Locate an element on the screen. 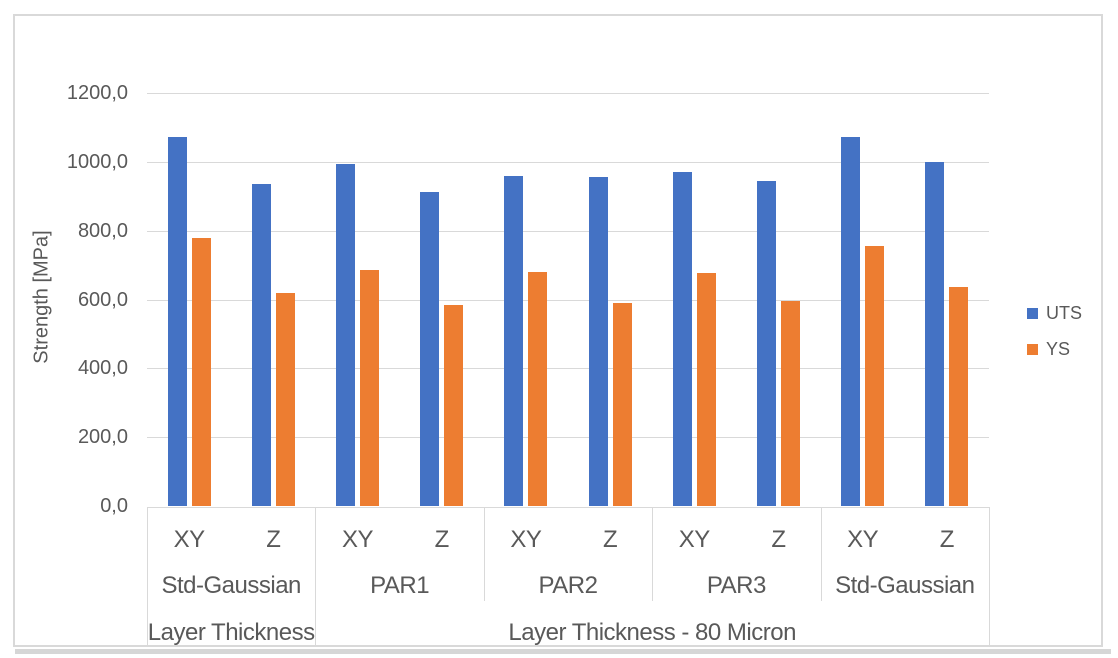  y-tick-label: 200,0 is located at coordinates (102, 437).